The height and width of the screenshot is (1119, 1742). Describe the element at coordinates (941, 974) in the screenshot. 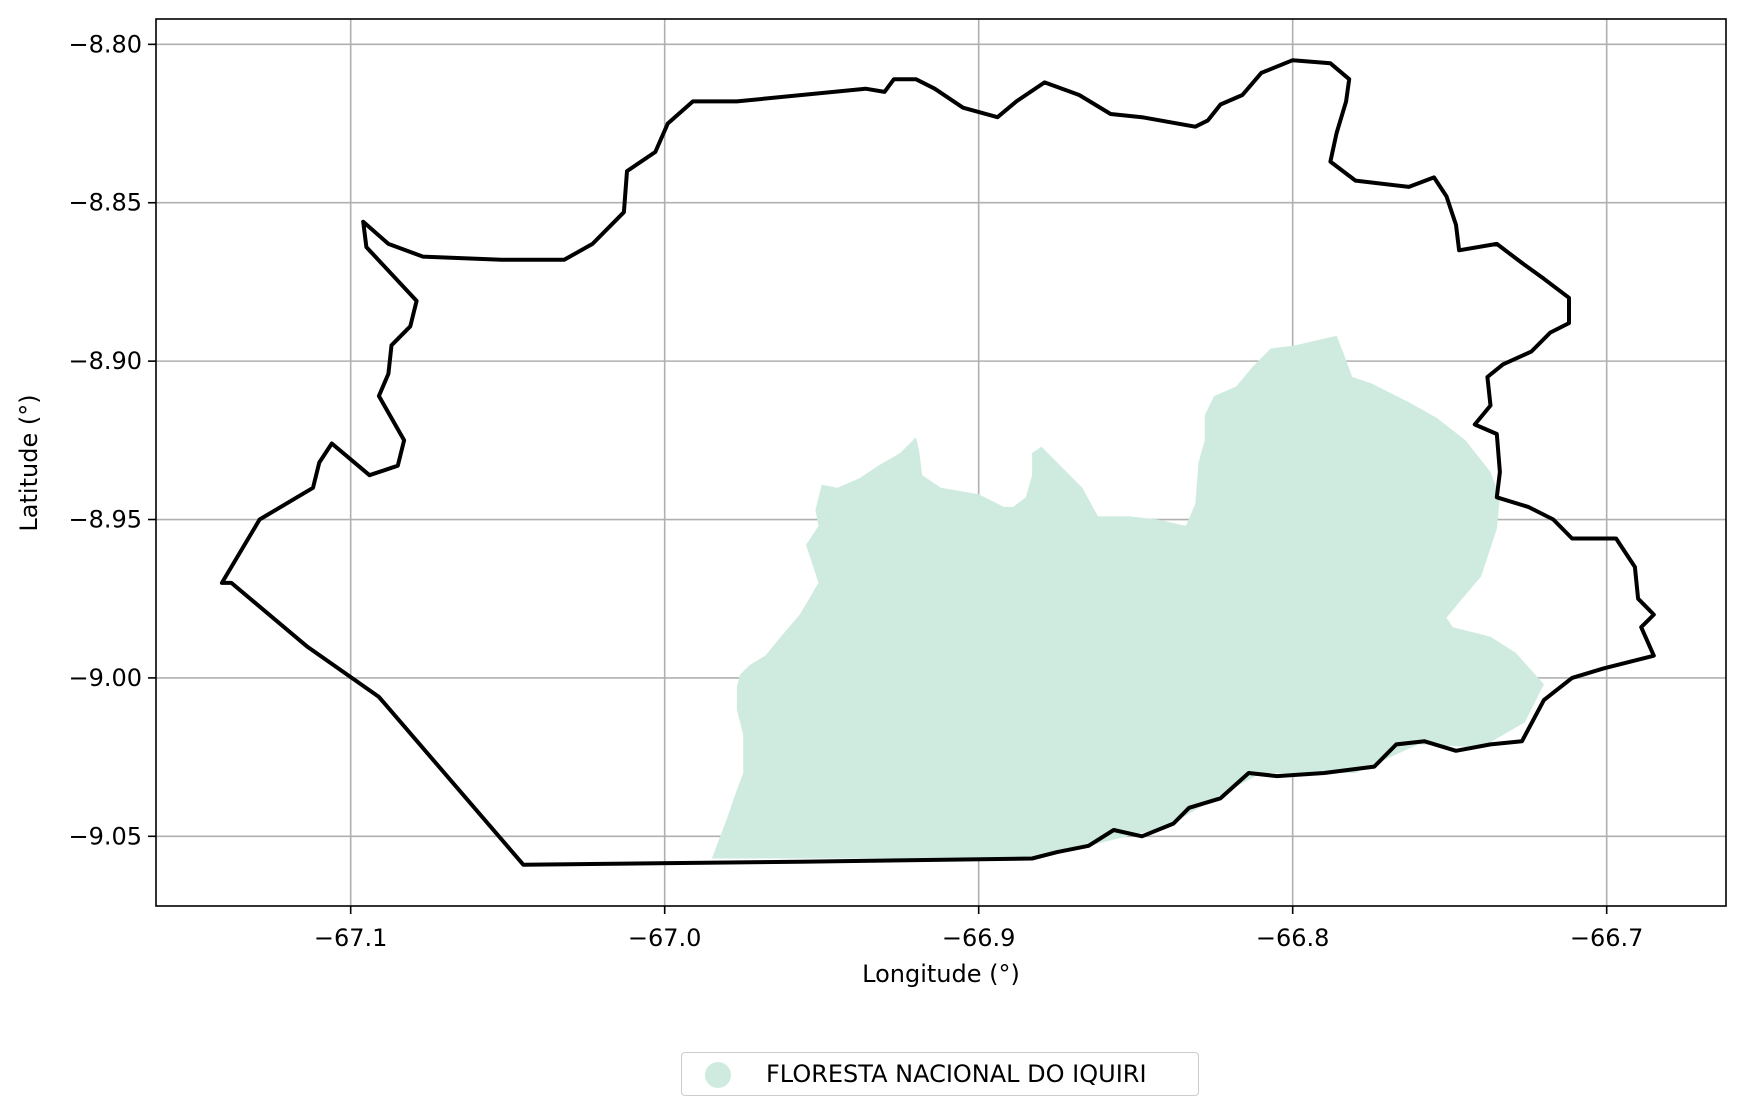

I see `x-axis-title: Longitude (°)` at that location.